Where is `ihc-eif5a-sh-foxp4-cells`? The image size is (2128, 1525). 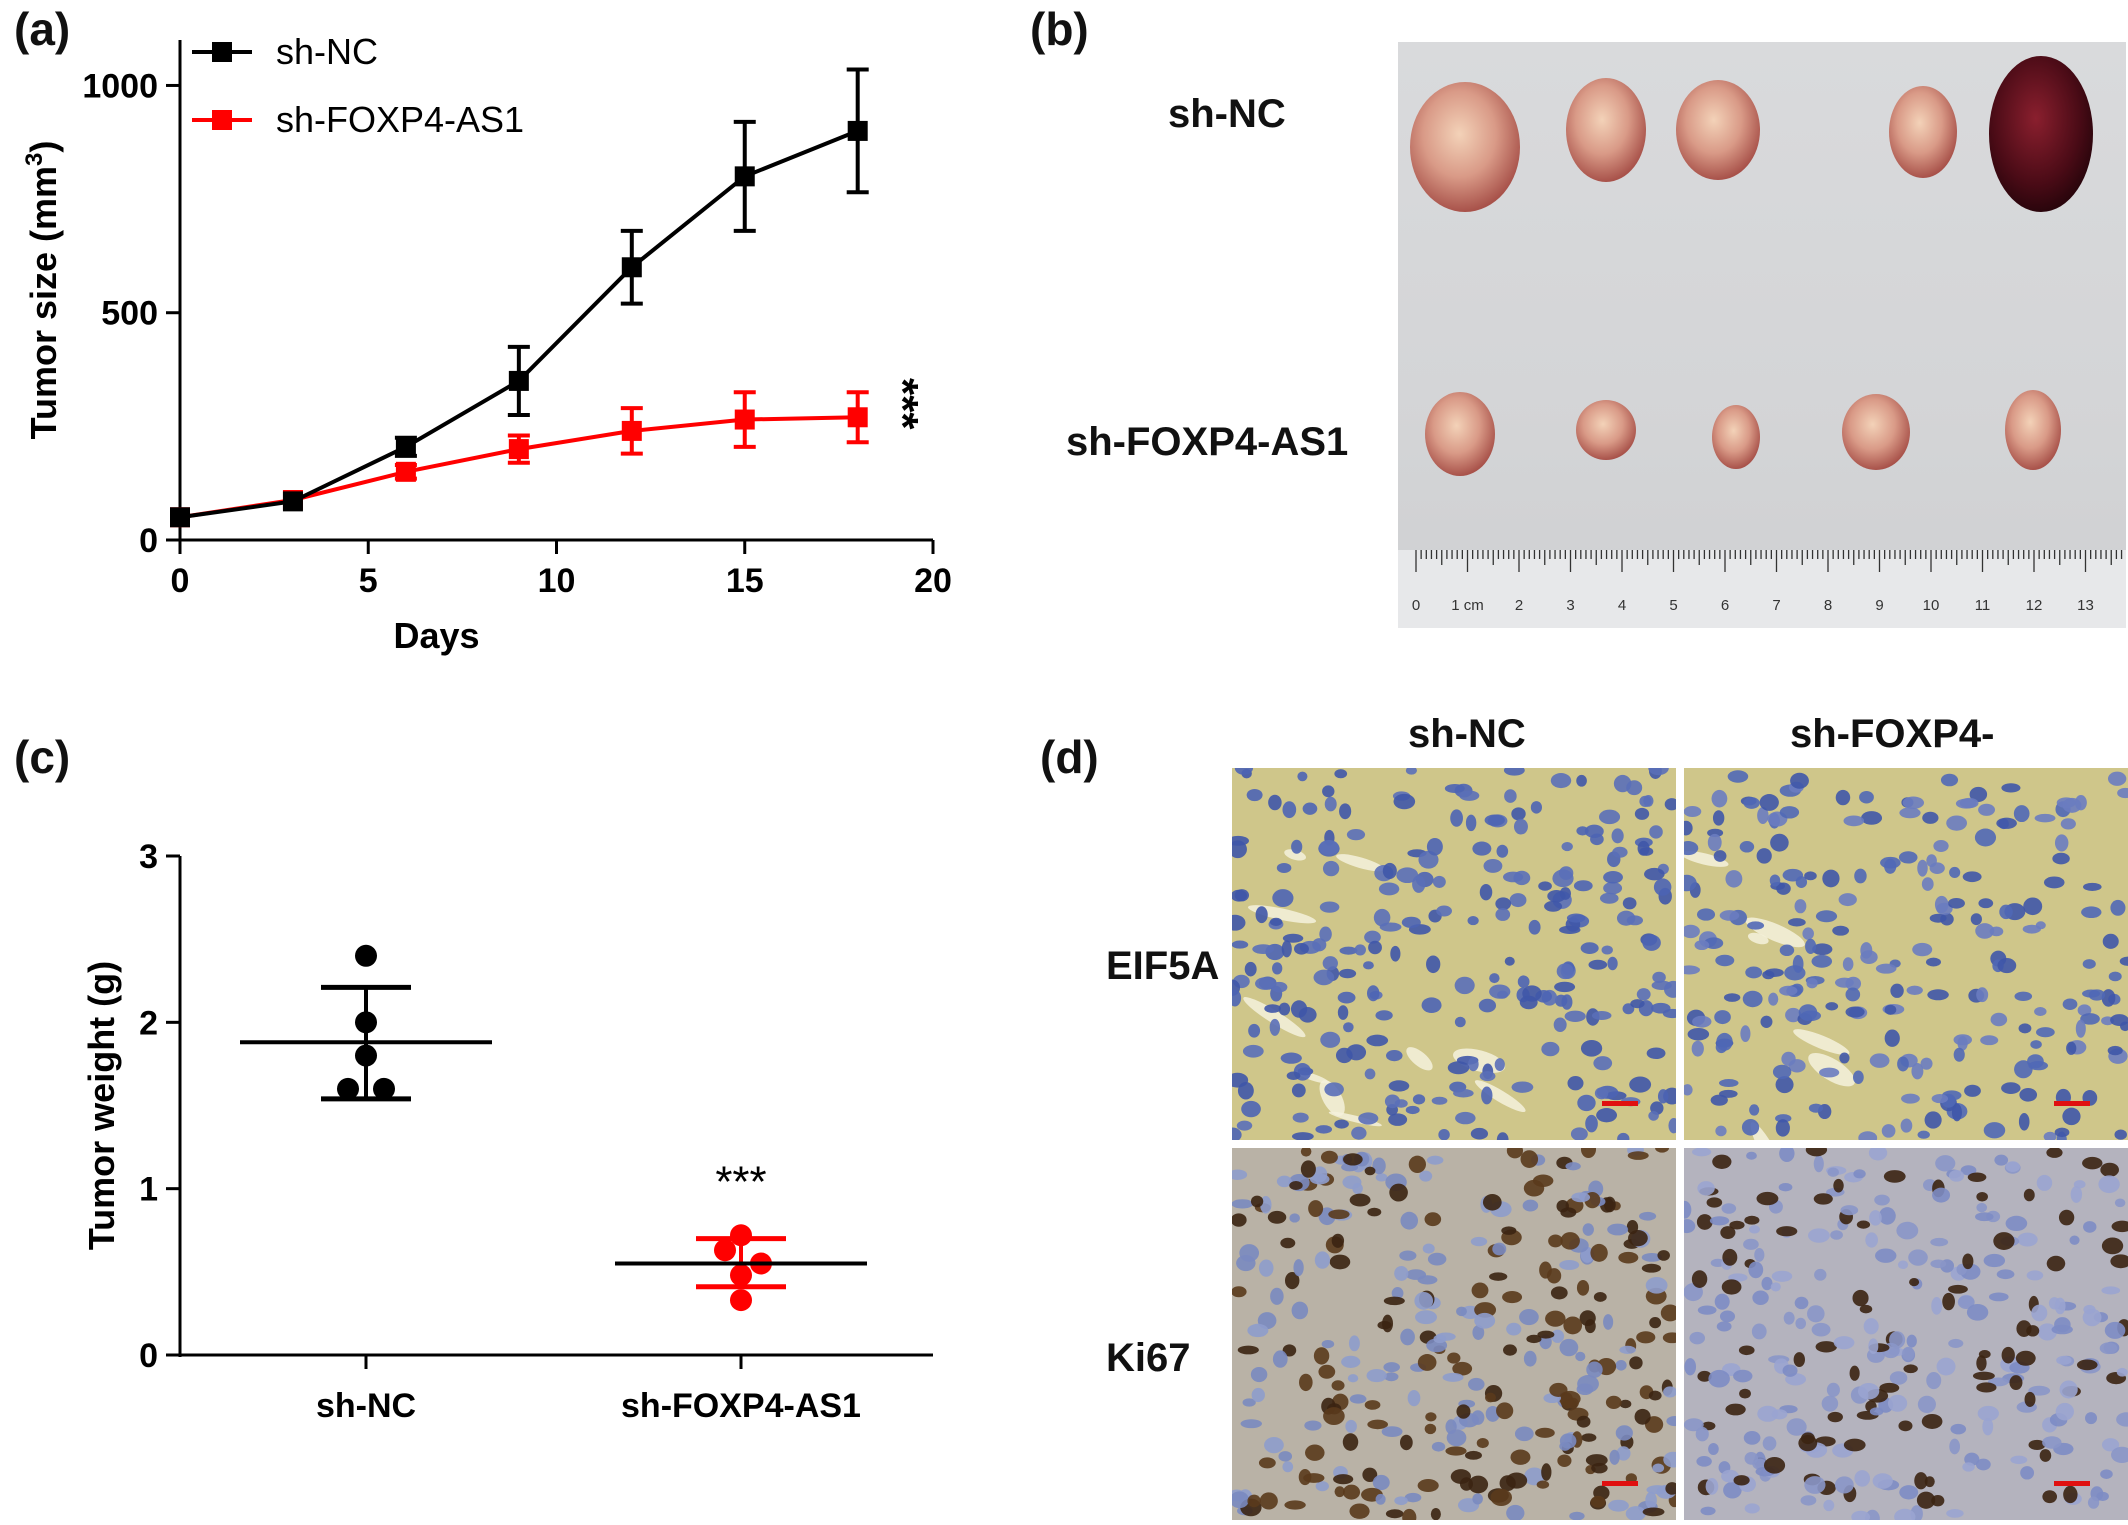 ihc-eif5a-sh-foxp4-cells is located at coordinates (1906, 955).